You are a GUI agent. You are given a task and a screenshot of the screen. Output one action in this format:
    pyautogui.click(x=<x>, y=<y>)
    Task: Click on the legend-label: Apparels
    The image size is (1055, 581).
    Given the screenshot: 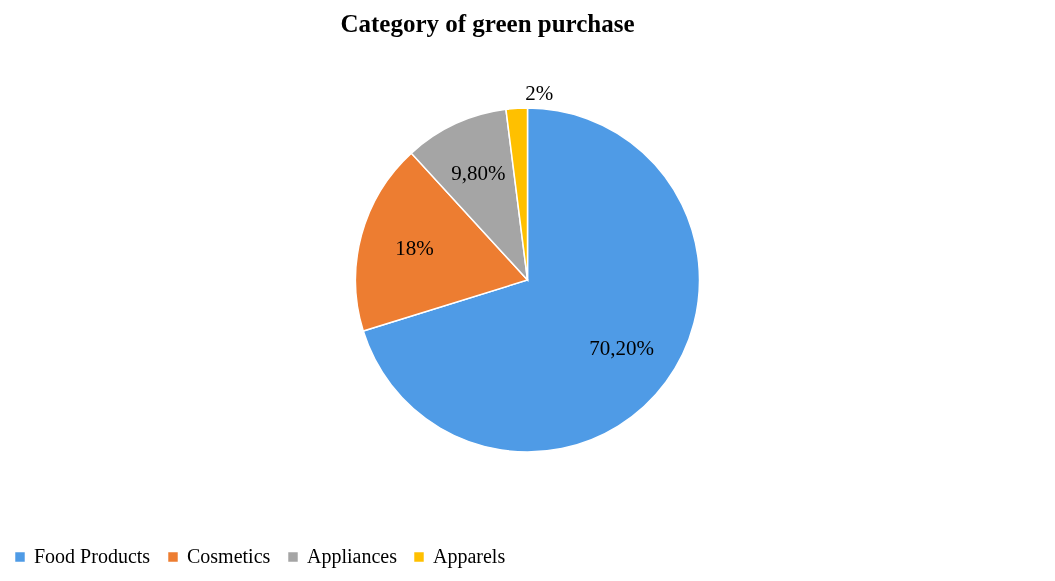 What is the action you would take?
    pyautogui.click(x=469, y=556)
    